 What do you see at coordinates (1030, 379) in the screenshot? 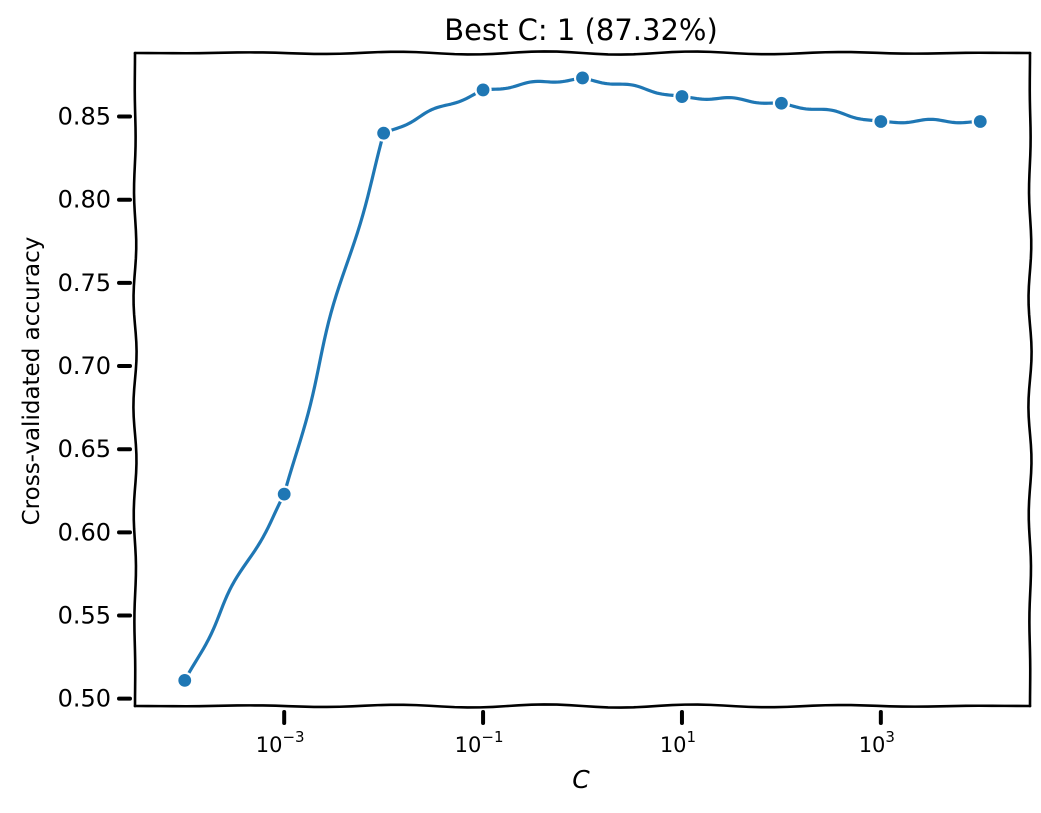
I see `plot-frame-right` at bounding box center [1030, 379].